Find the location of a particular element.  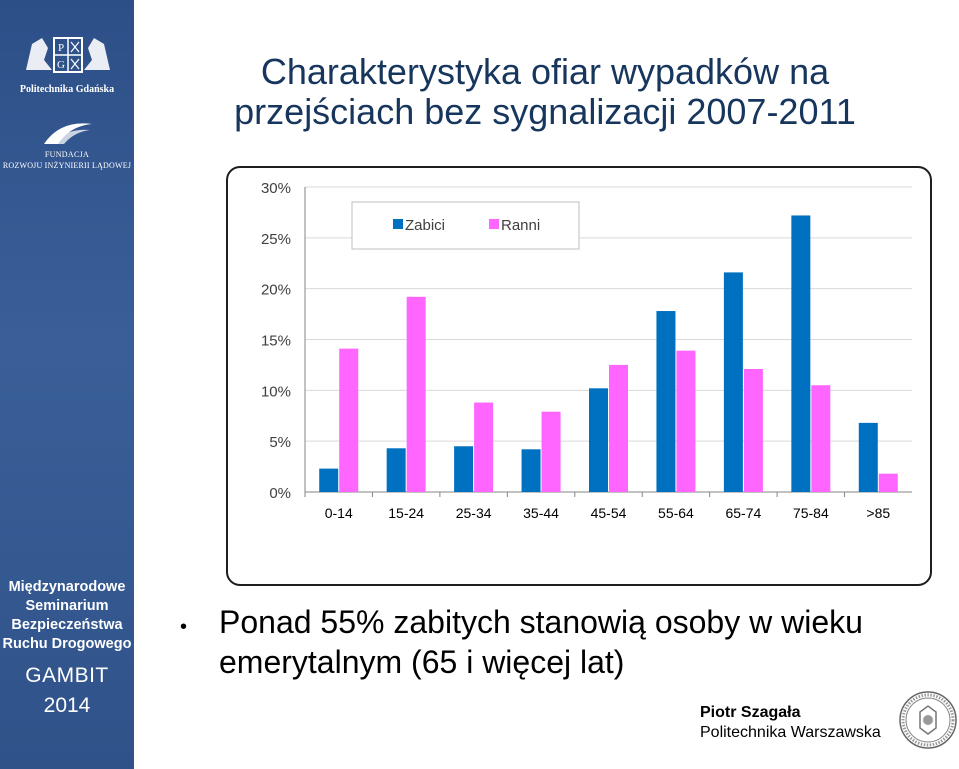

politechnika-gdanska-logo: P G is located at coordinates (68, 55).